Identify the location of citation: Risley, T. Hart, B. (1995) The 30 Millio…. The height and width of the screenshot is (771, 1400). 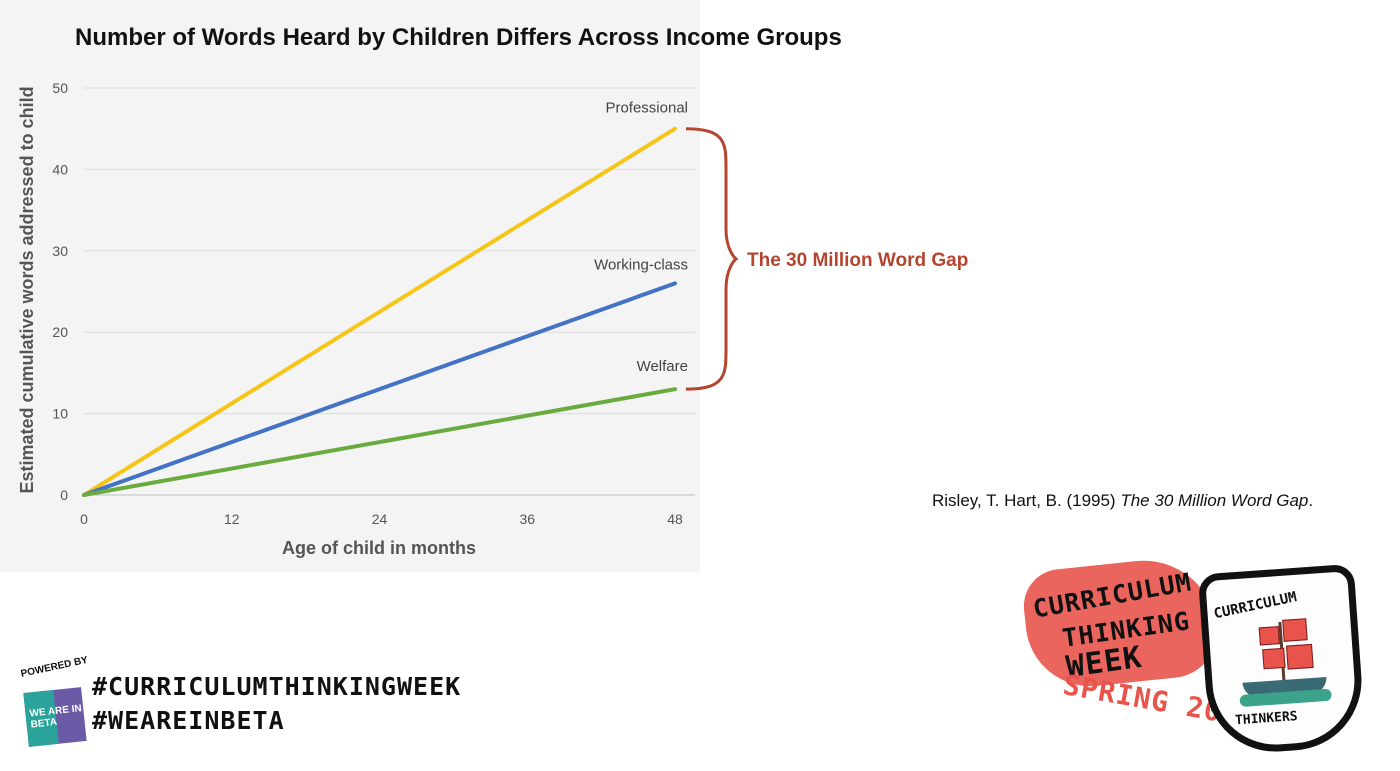
(1122, 501).